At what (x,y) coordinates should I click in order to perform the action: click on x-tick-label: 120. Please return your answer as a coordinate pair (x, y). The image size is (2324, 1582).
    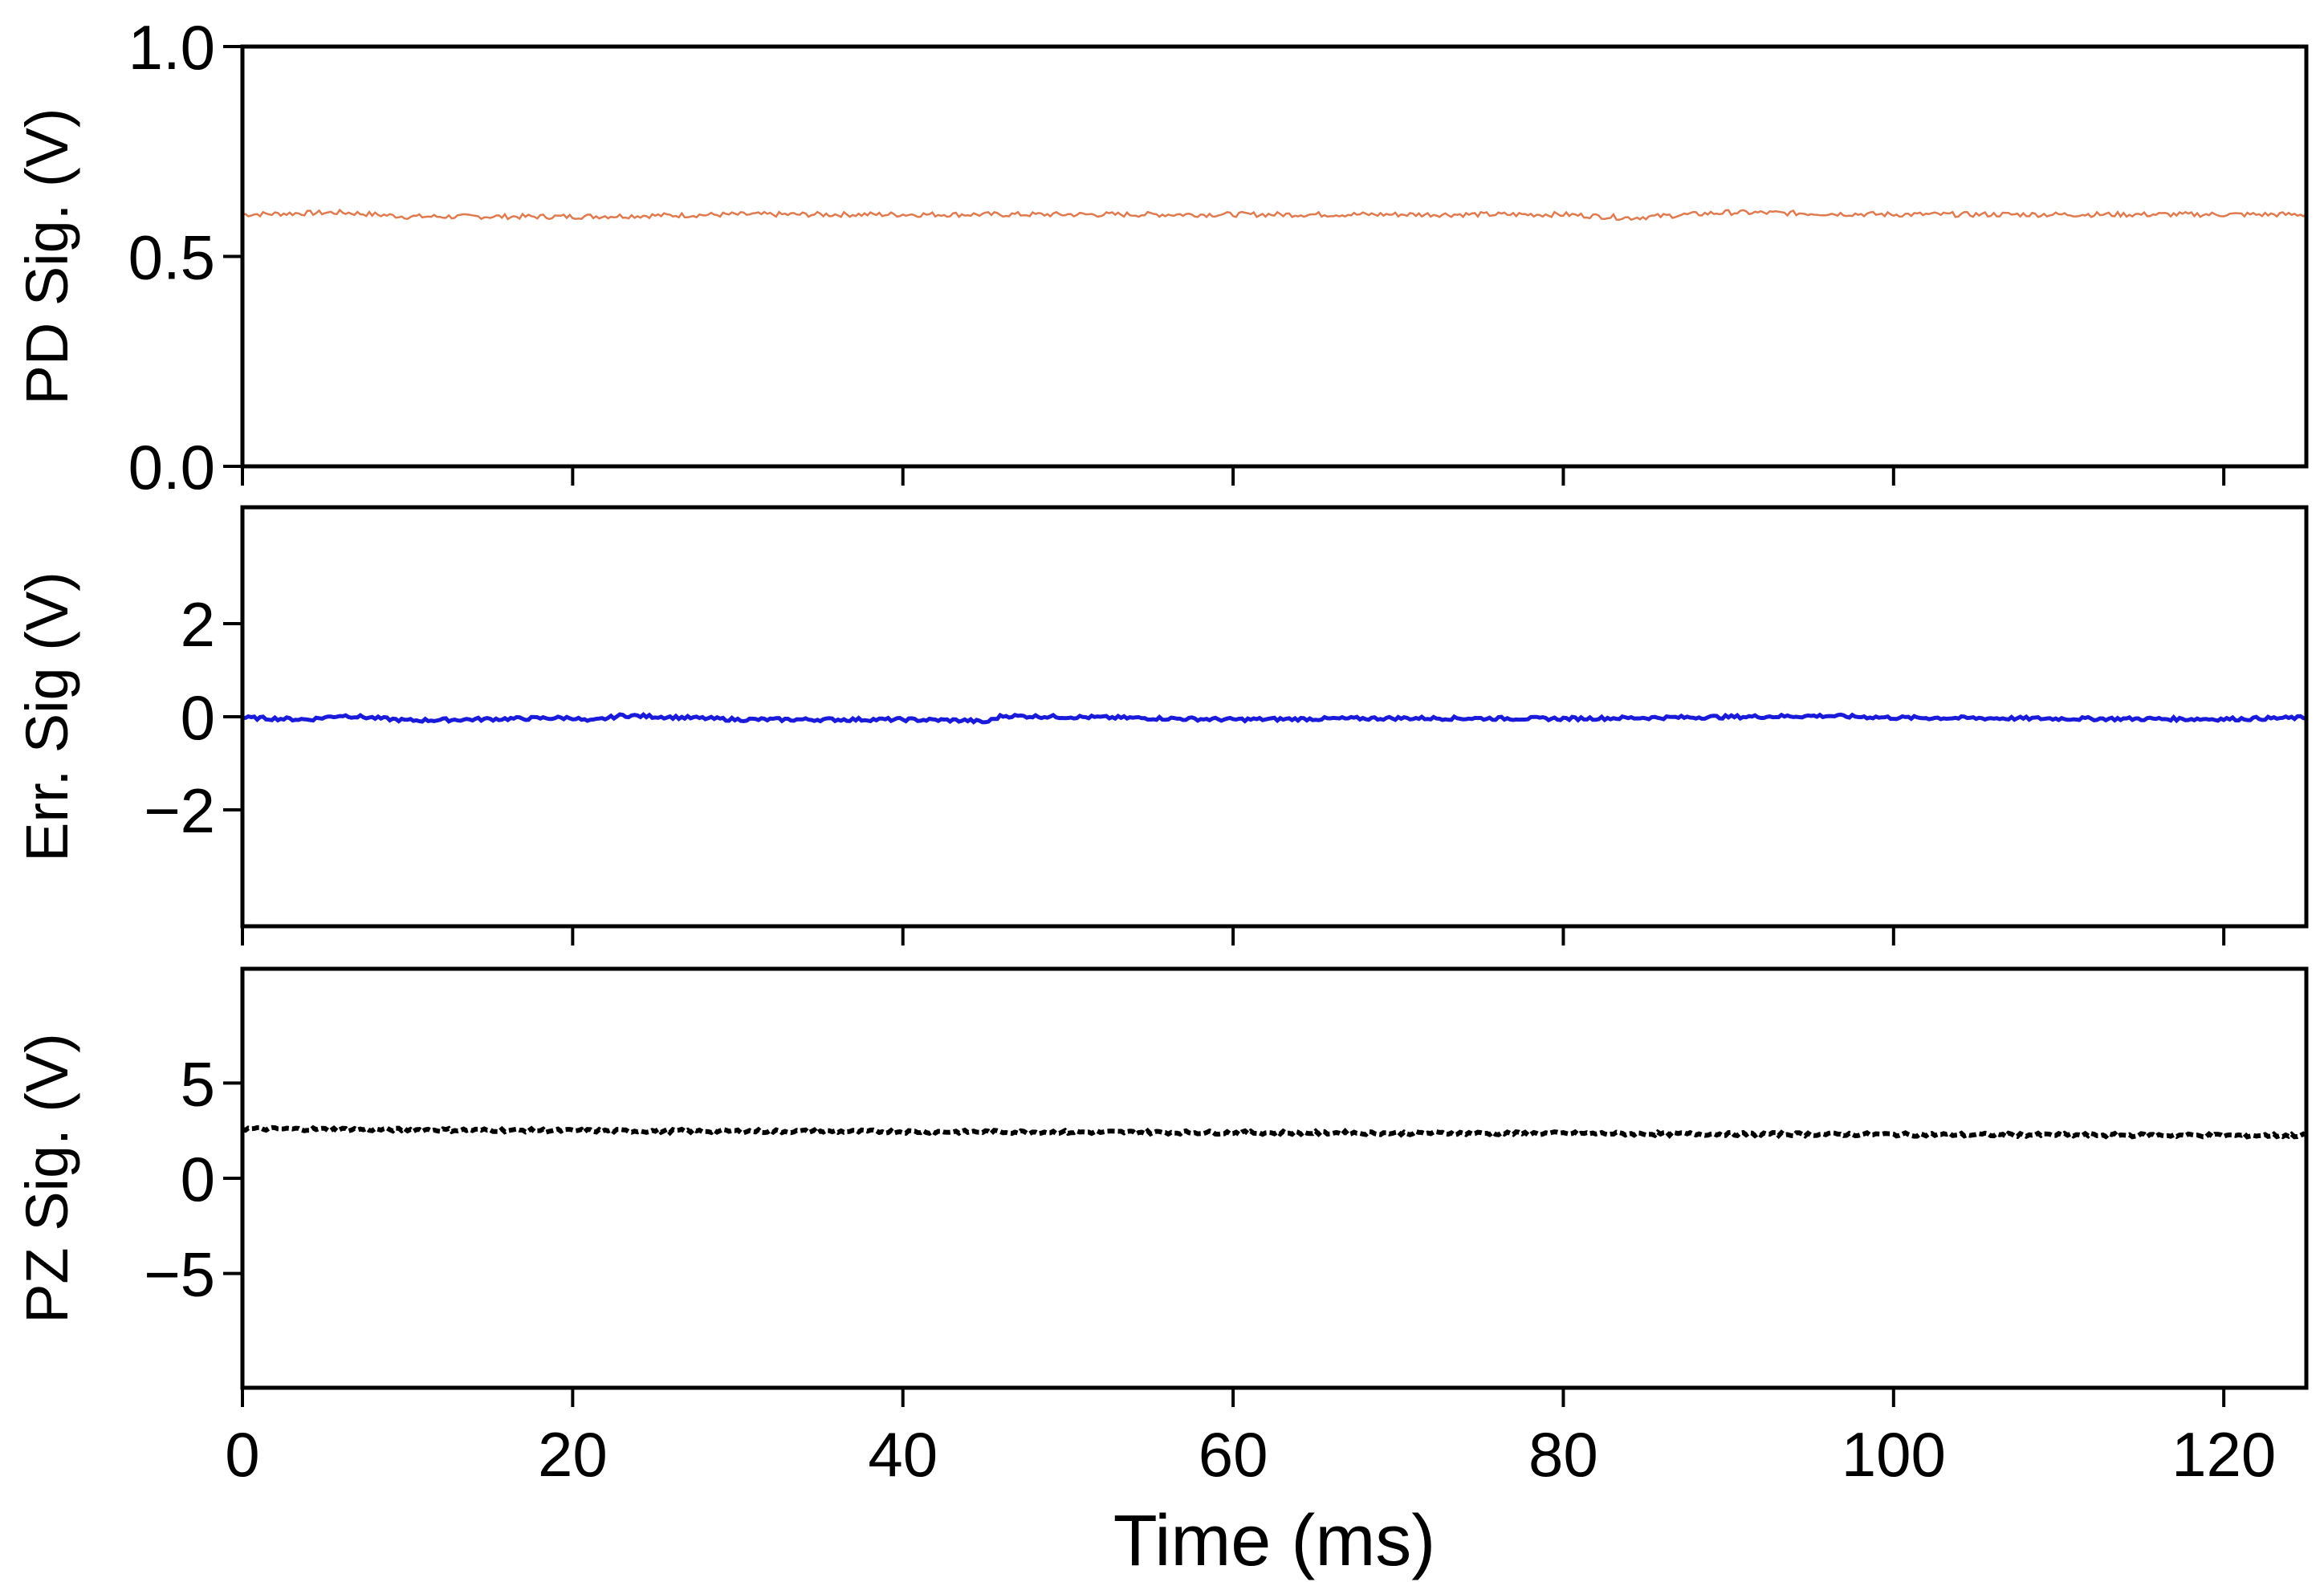
    Looking at the image, I should click on (2223, 1454).